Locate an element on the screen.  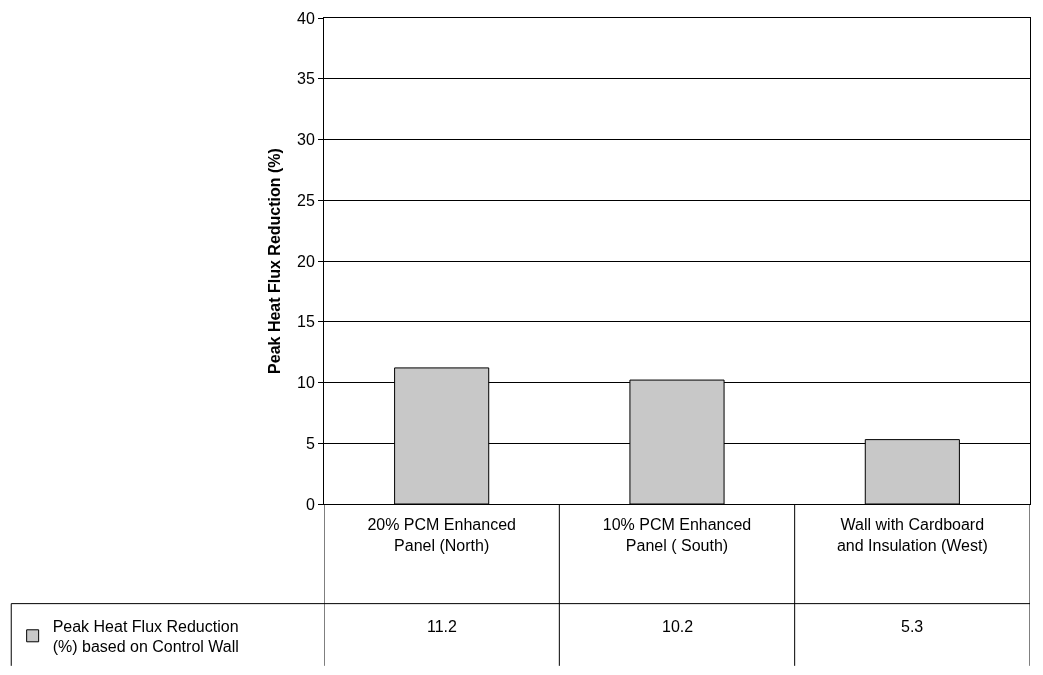
y-tick-label: 10 is located at coordinates (306, 383).